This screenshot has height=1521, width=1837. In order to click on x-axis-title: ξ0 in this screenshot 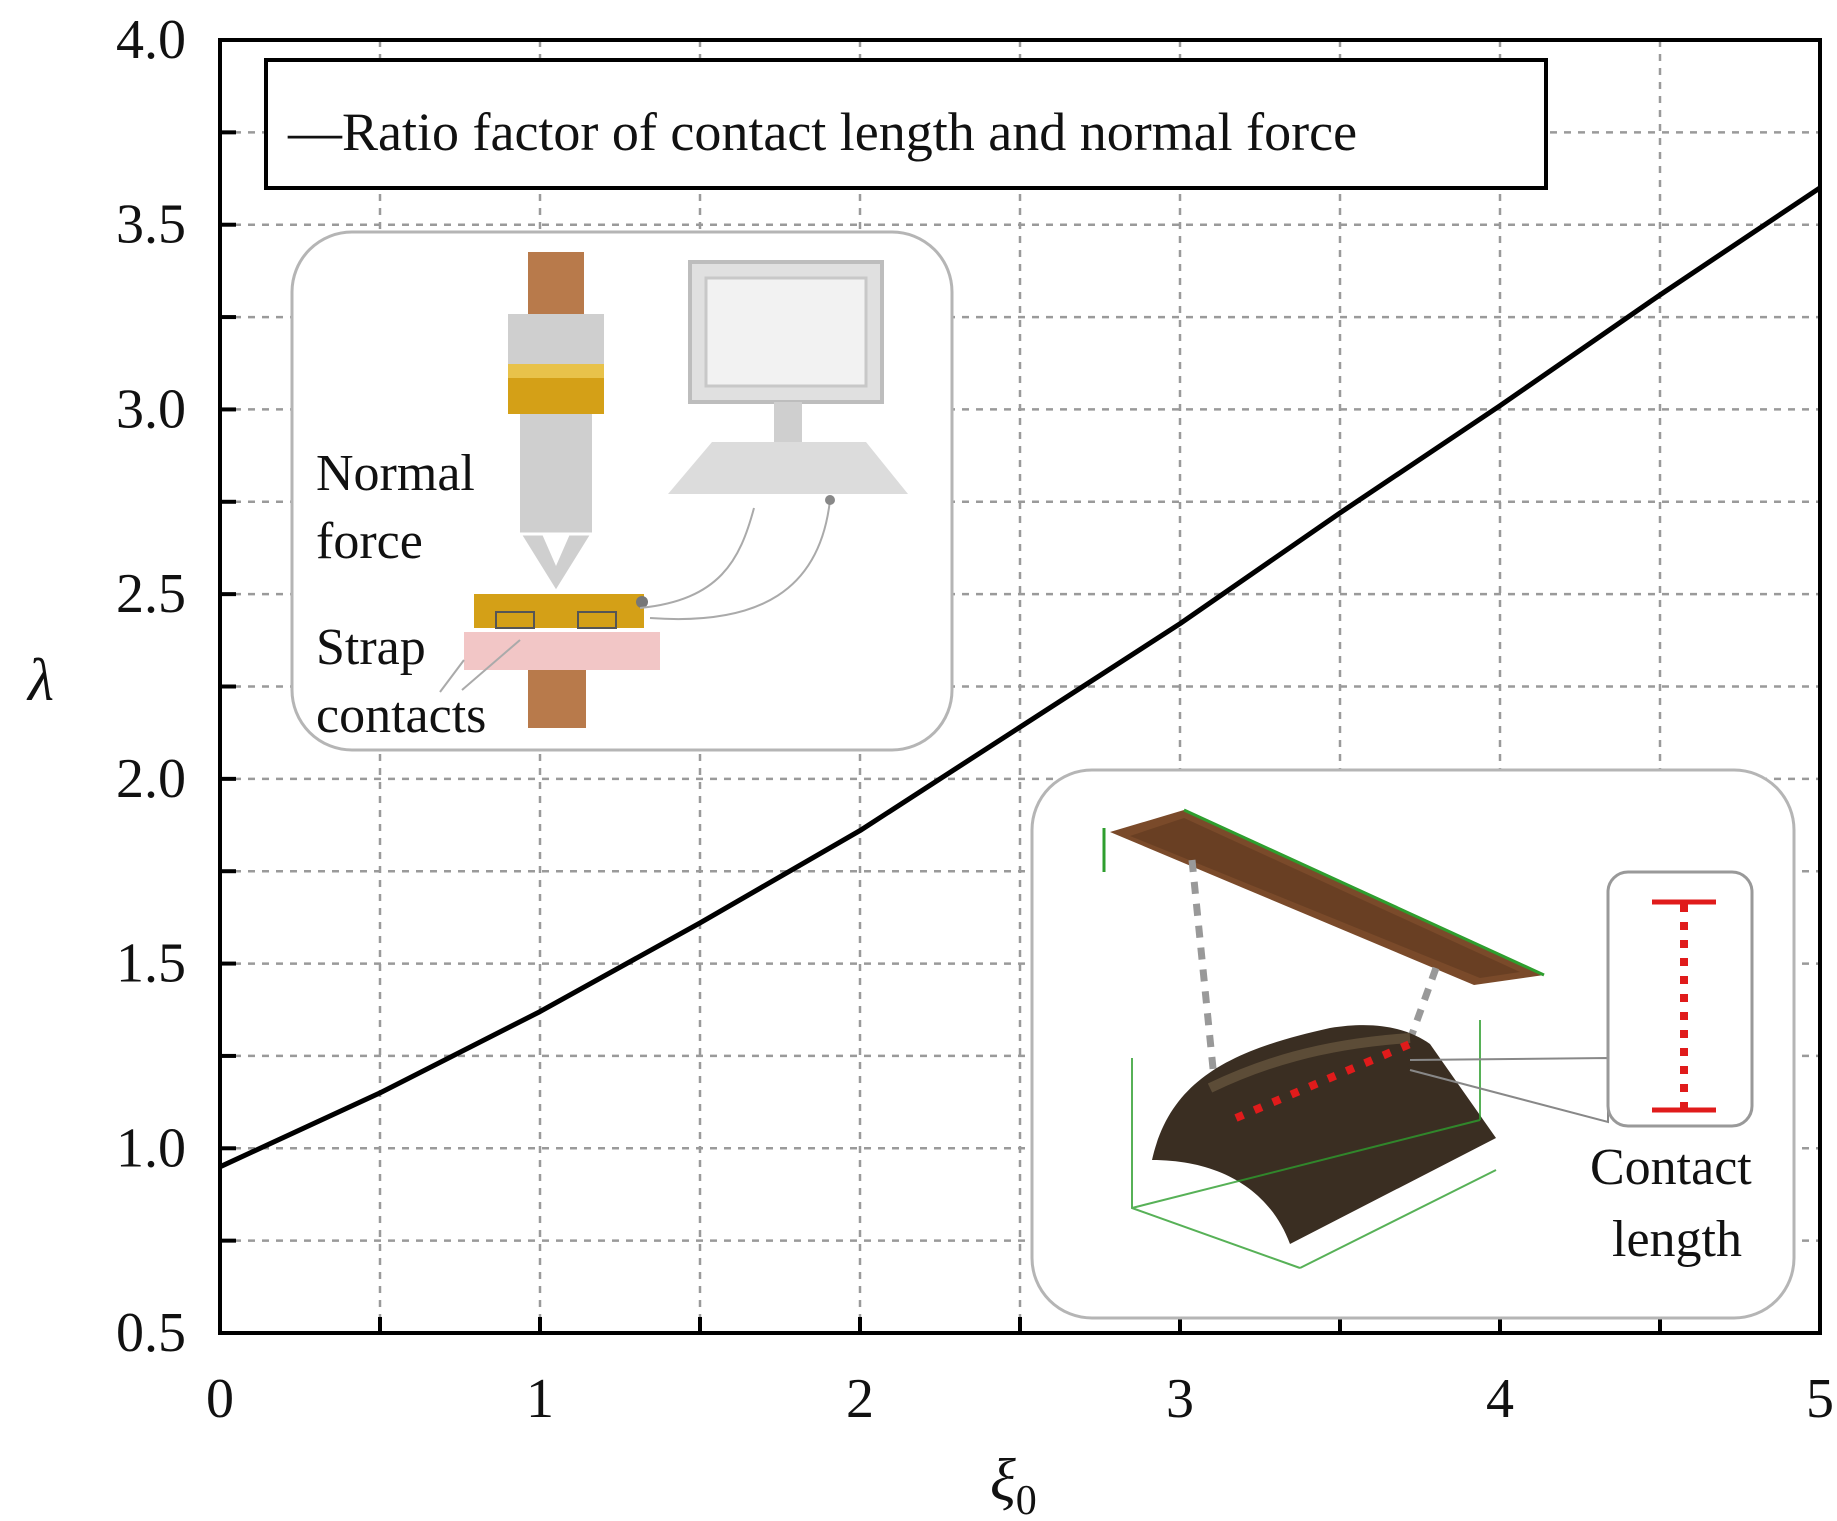, I will do `click(1013, 1484)`.